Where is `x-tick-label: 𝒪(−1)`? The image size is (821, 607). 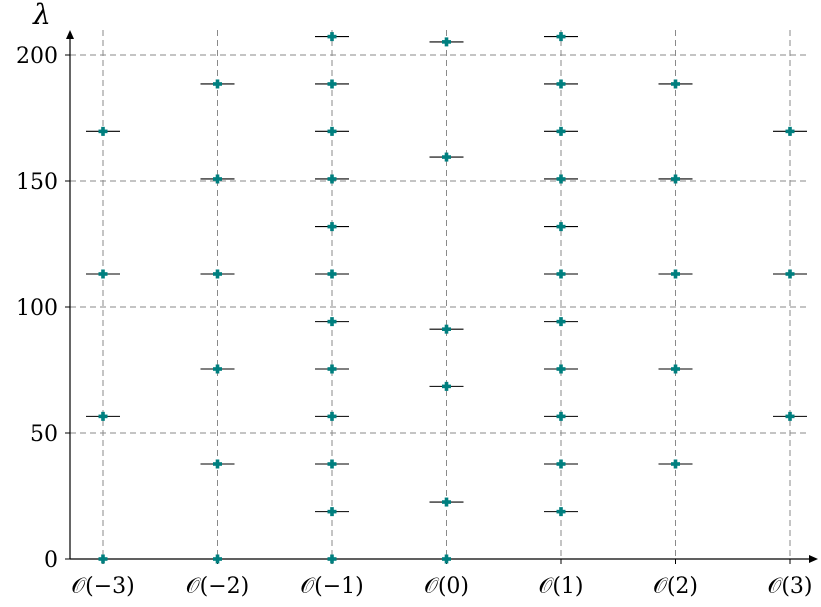 x-tick-label: 𝒪(−1) is located at coordinates (331, 586).